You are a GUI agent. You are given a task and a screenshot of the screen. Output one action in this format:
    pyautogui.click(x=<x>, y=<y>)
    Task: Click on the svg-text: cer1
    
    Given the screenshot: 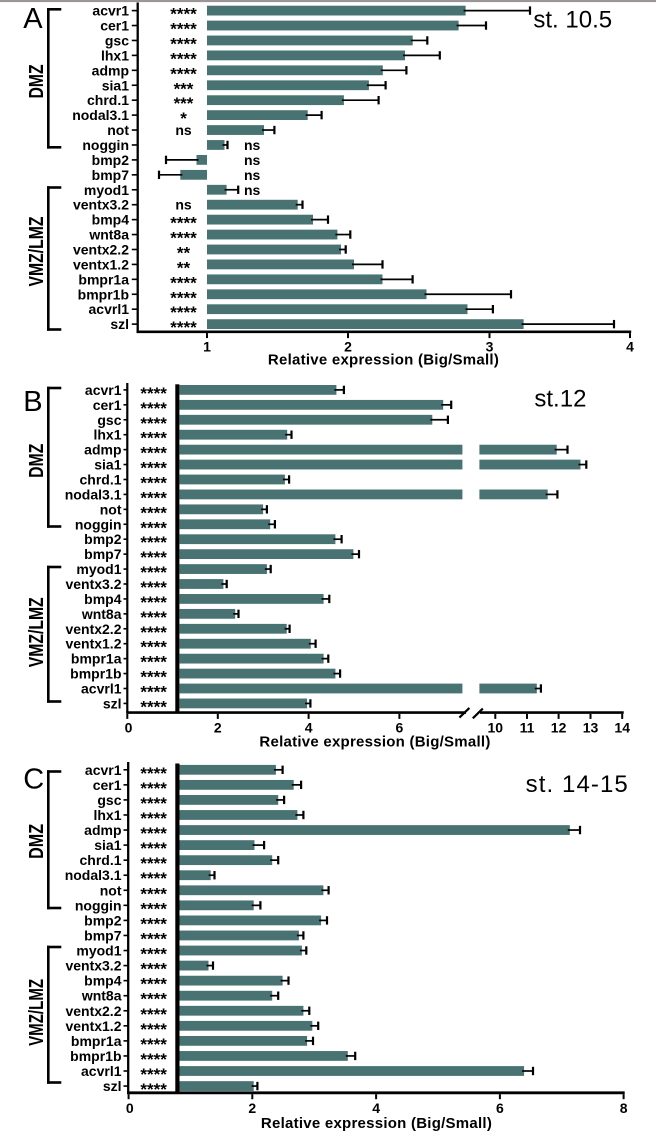 What is the action you would take?
    pyautogui.click(x=107, y=785)
    